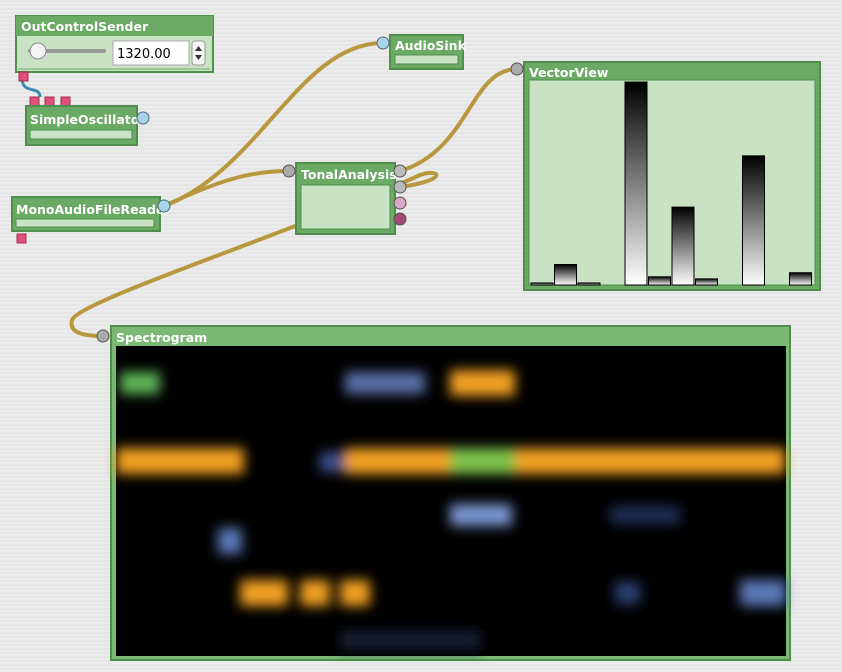 This screenshot has height=672, width=842. I want to click on port, so click(23, 76).